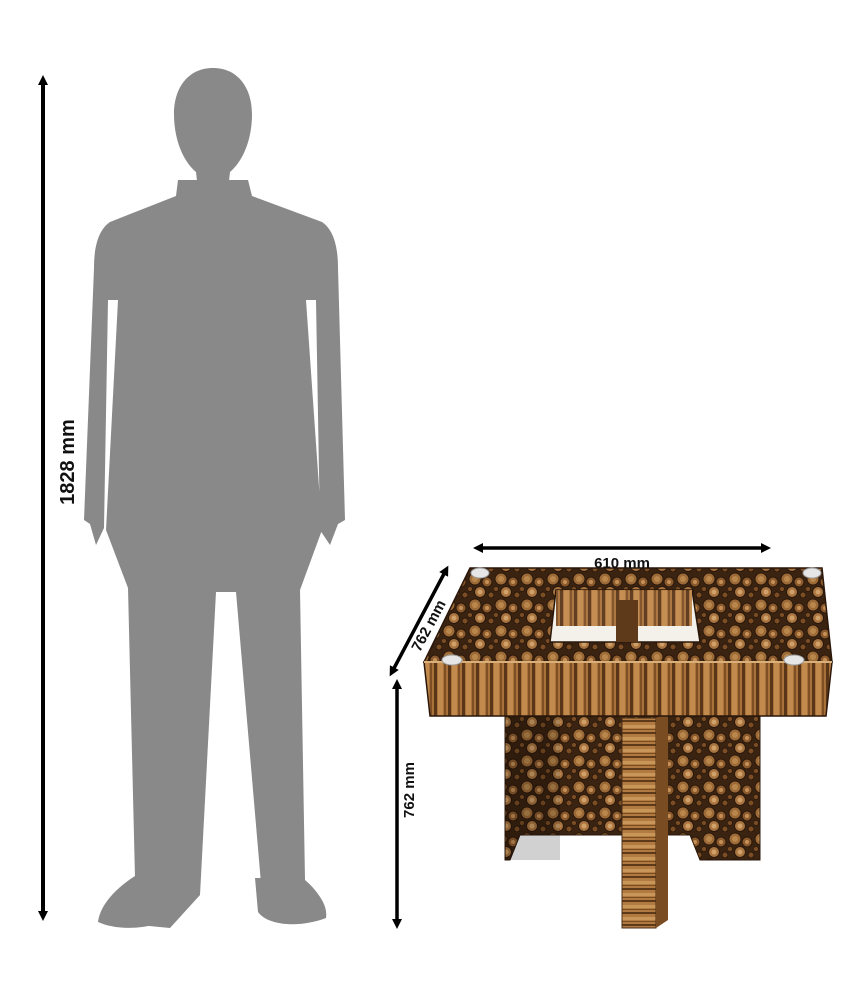  What do you see at coordinates (409, 790) in the screenshot?
I see `table-height-label: 762 mm` at bounding box center [409, 790].